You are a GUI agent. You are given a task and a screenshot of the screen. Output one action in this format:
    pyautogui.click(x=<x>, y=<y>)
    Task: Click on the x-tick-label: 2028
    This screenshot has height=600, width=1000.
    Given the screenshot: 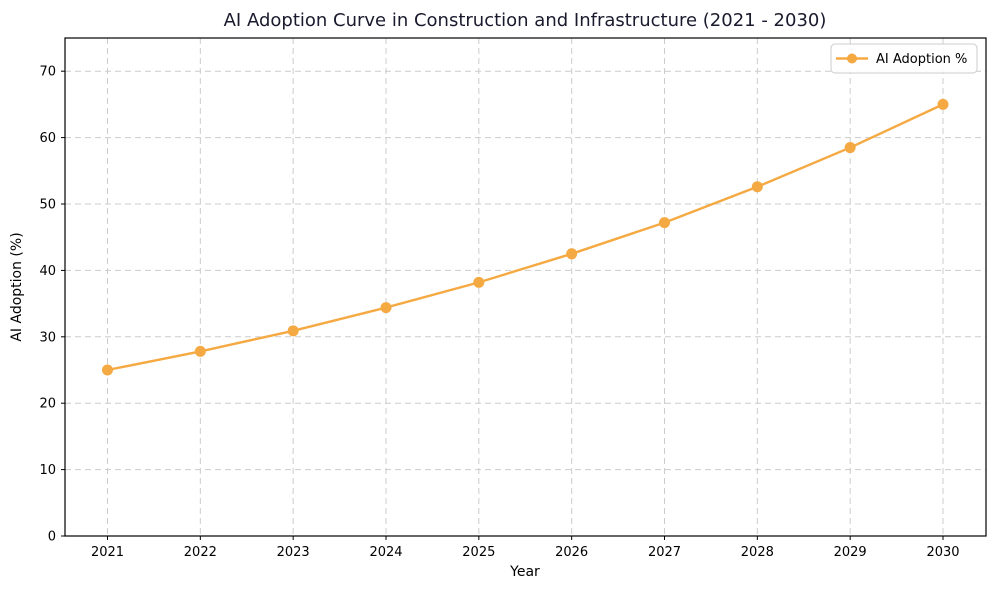 What is the action you would take?
    pyautogui.click(x=757, y=552)
    